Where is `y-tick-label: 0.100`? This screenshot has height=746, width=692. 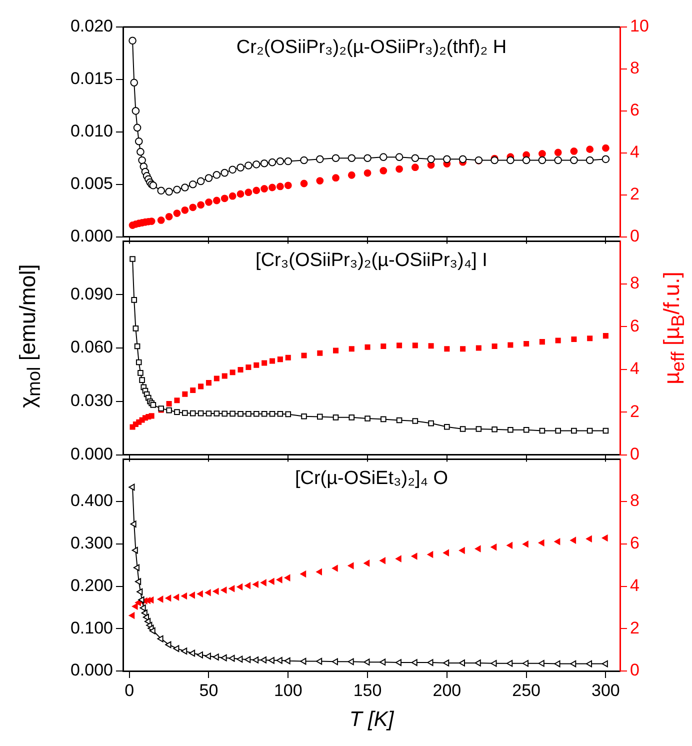
y-tick-label: 0.100 is located at coordinates (91, 628).